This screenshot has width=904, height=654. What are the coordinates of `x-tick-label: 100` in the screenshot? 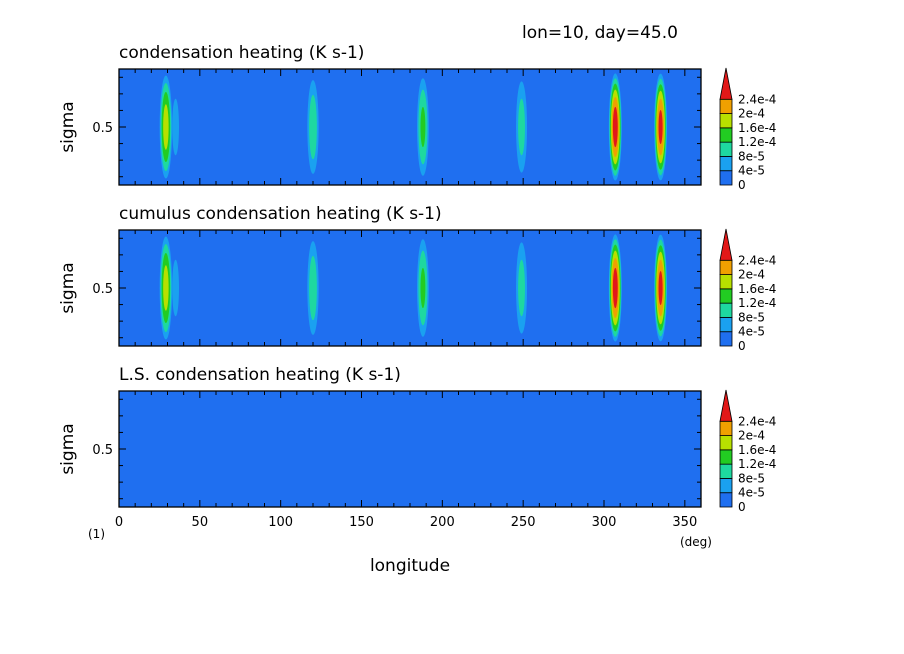 It's located at (280, 522).